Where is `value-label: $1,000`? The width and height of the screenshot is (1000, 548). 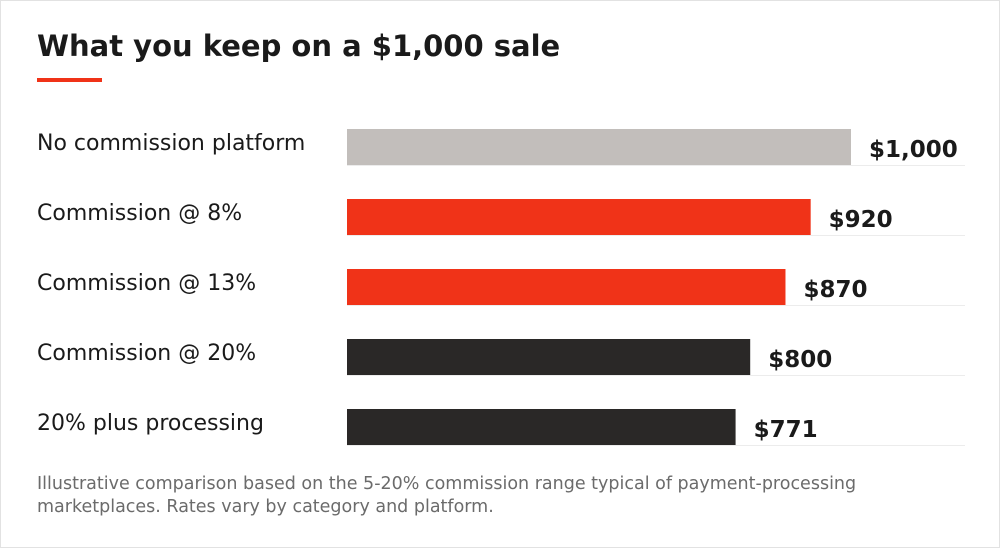
value-label: $1,000 is located at coordinates (913, 150).